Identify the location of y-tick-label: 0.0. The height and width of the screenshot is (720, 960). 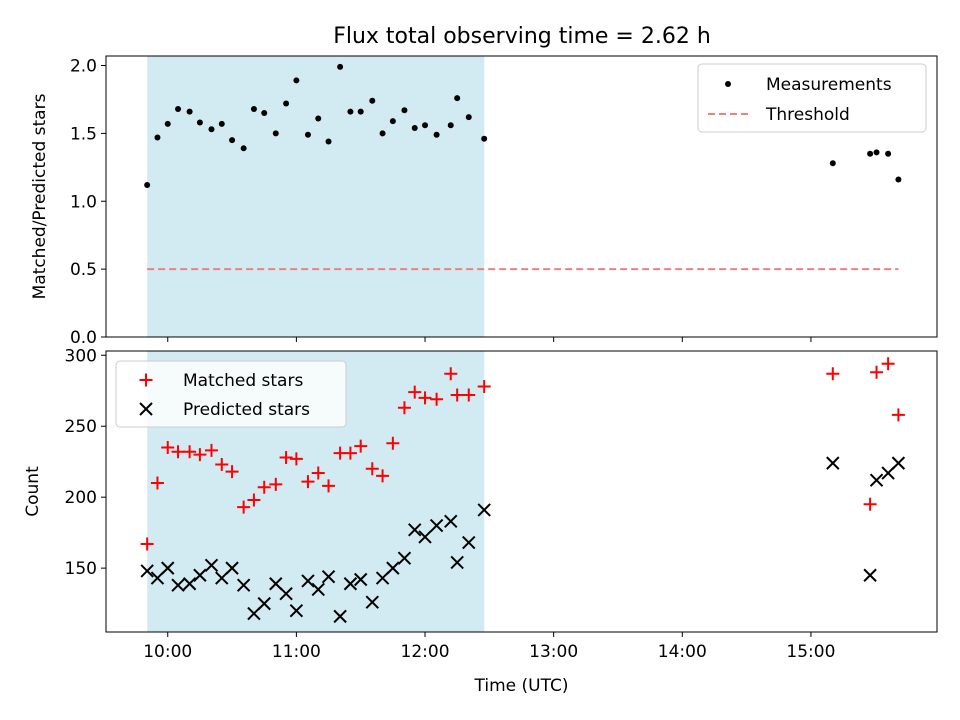
(83, 338).